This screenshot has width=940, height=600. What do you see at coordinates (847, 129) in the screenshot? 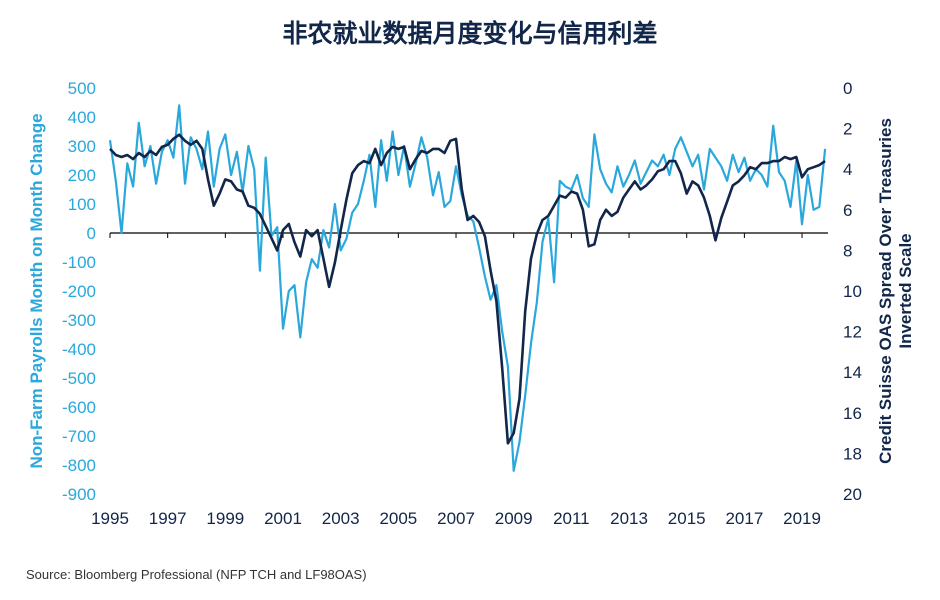
I see `y-right-tick-label: 2` at bounding box center [847, 129].